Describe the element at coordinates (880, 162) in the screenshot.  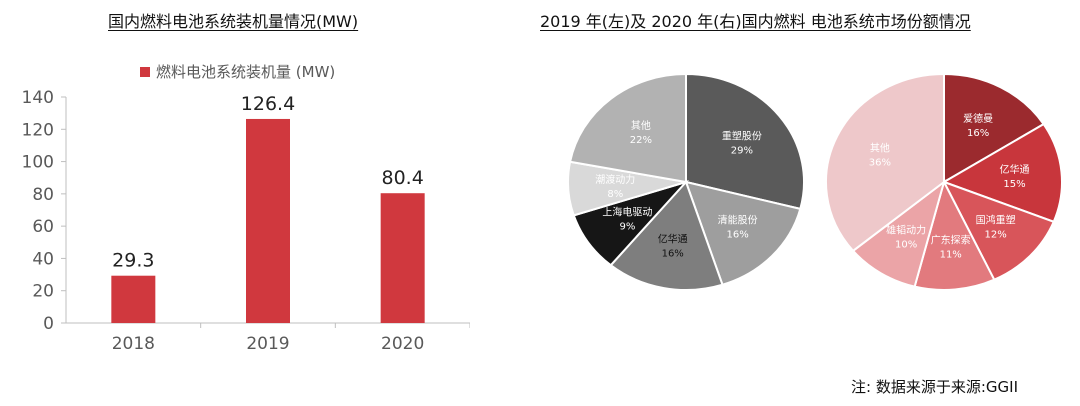
I see `slice-percent-label: 36%` at that location.